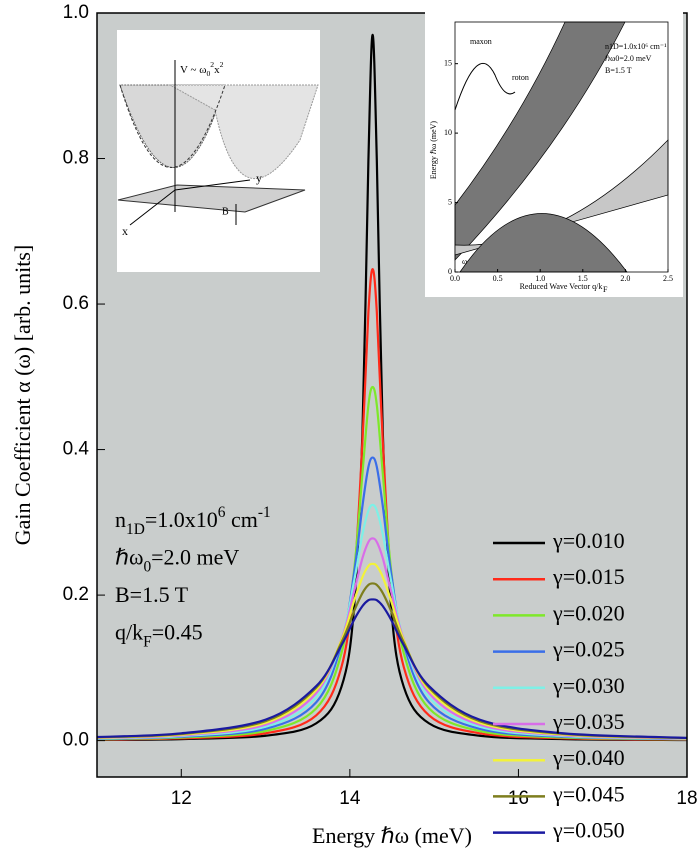 The image size is (700, 855). Describe the element at coordinates (392, 668) in the screenshot. I see `series-line` at that location.